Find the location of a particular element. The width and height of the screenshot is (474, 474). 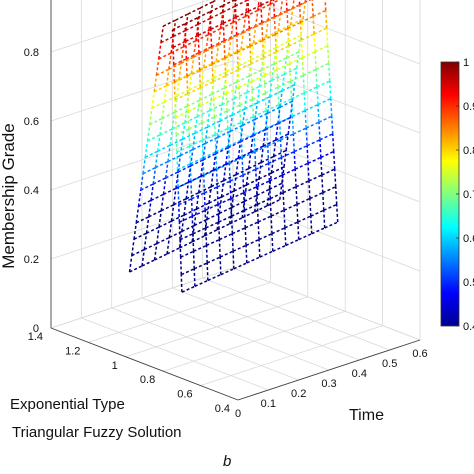

colorbar: 0.4 0.5 0.6 0.7 0.8 0.9 1 is located at coordinates (457, 195).